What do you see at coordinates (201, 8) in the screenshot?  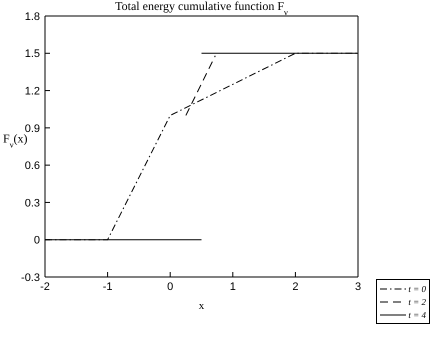 I see `chart-title: Total energy cumulative function F$_{ν}$` at bounding box center [201, 8].